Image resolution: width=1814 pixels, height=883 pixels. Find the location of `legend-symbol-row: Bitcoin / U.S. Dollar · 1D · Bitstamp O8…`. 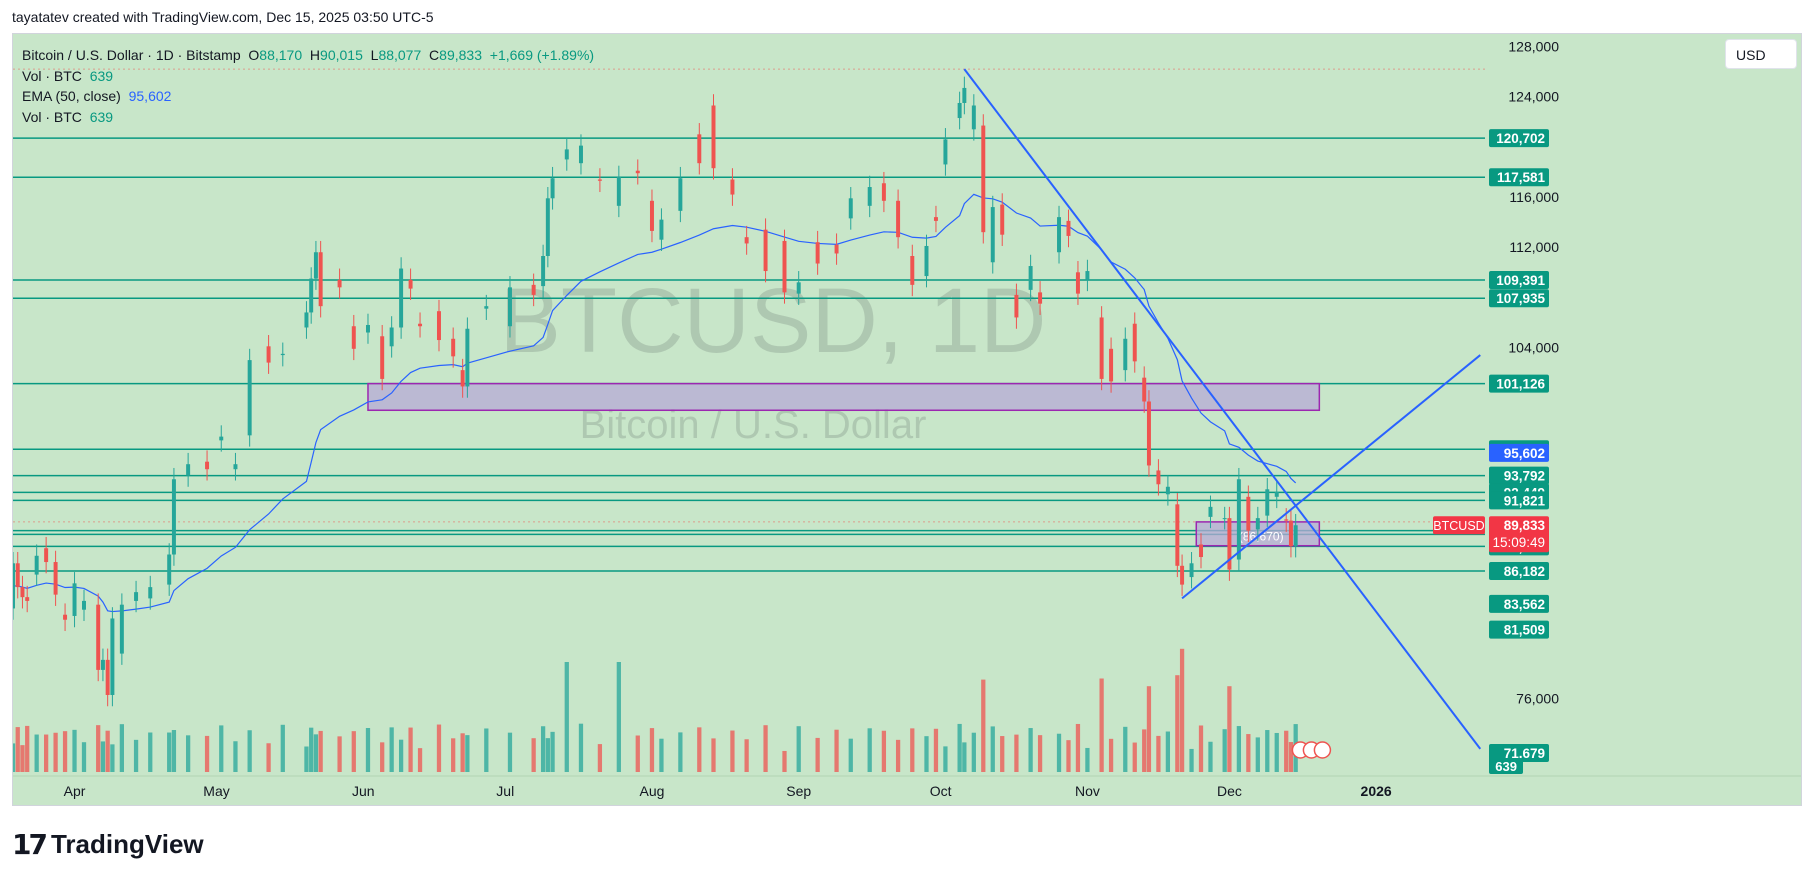

legend-symbol-row: Bitcoin / U.S. Dollar · 1D · Bitstamp O8… is located at coordinates (308, 55).